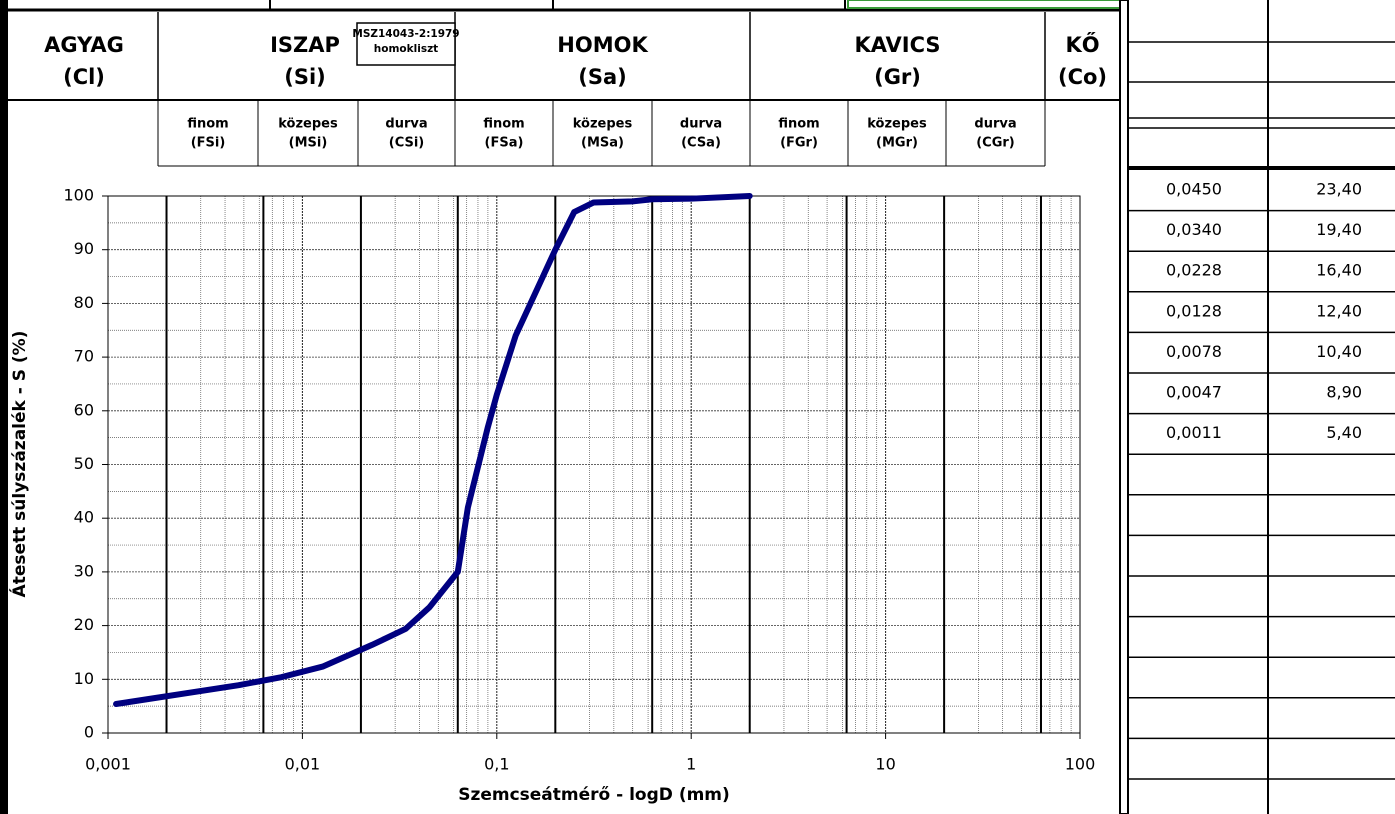  Describe the element at coordinates (602, 45) in the screenshot. I see `soil-class-name: HOMOK` at that location.